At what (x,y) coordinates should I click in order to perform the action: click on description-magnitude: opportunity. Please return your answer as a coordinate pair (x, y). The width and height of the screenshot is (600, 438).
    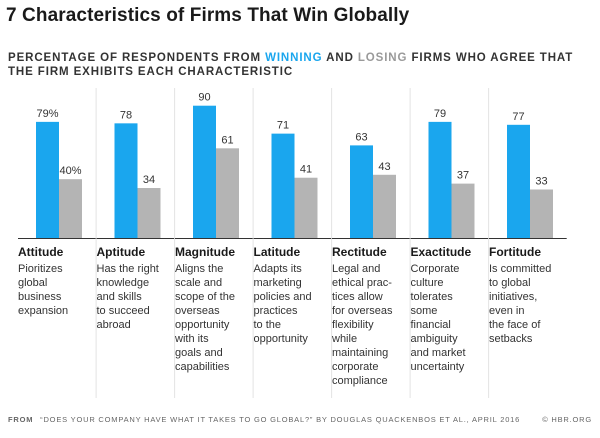
    Looking at the image, I should click on (202, 325).